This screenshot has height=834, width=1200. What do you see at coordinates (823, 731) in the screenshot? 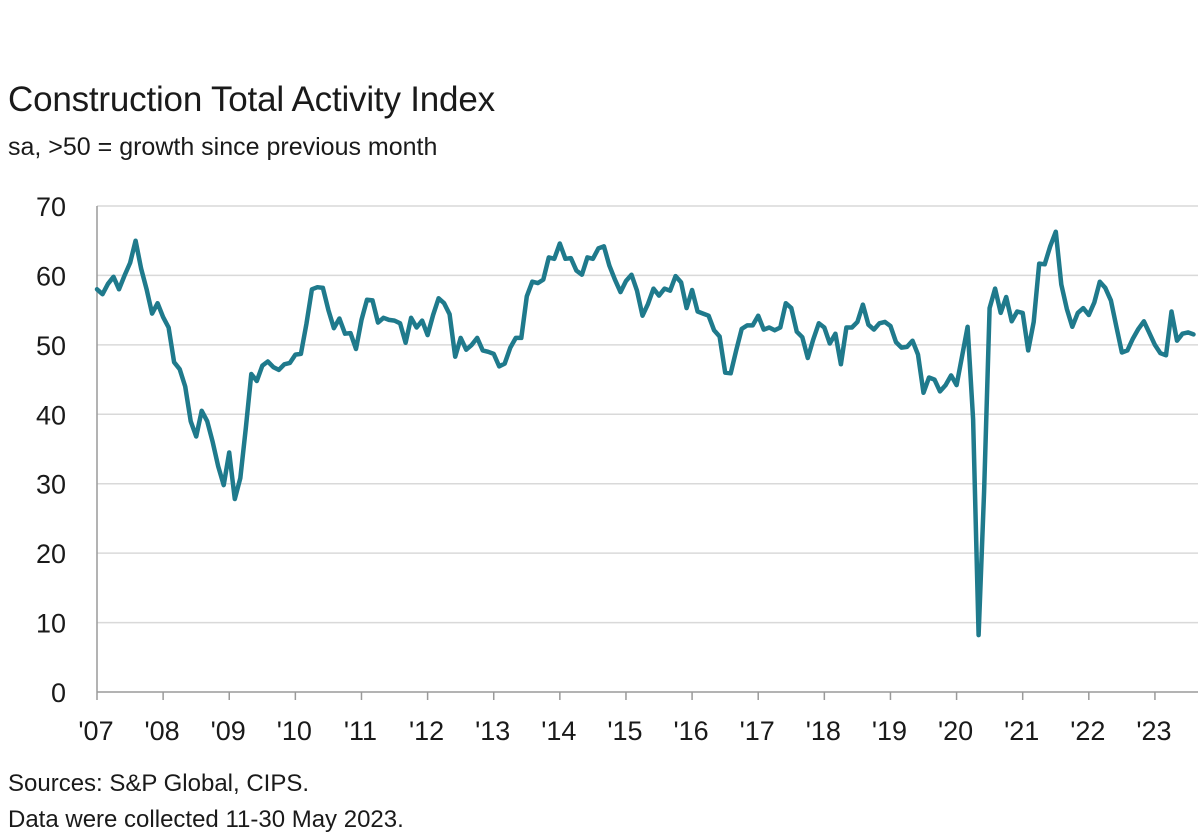
I see `x-tick-11: '18` at bounding box center [823, 731].